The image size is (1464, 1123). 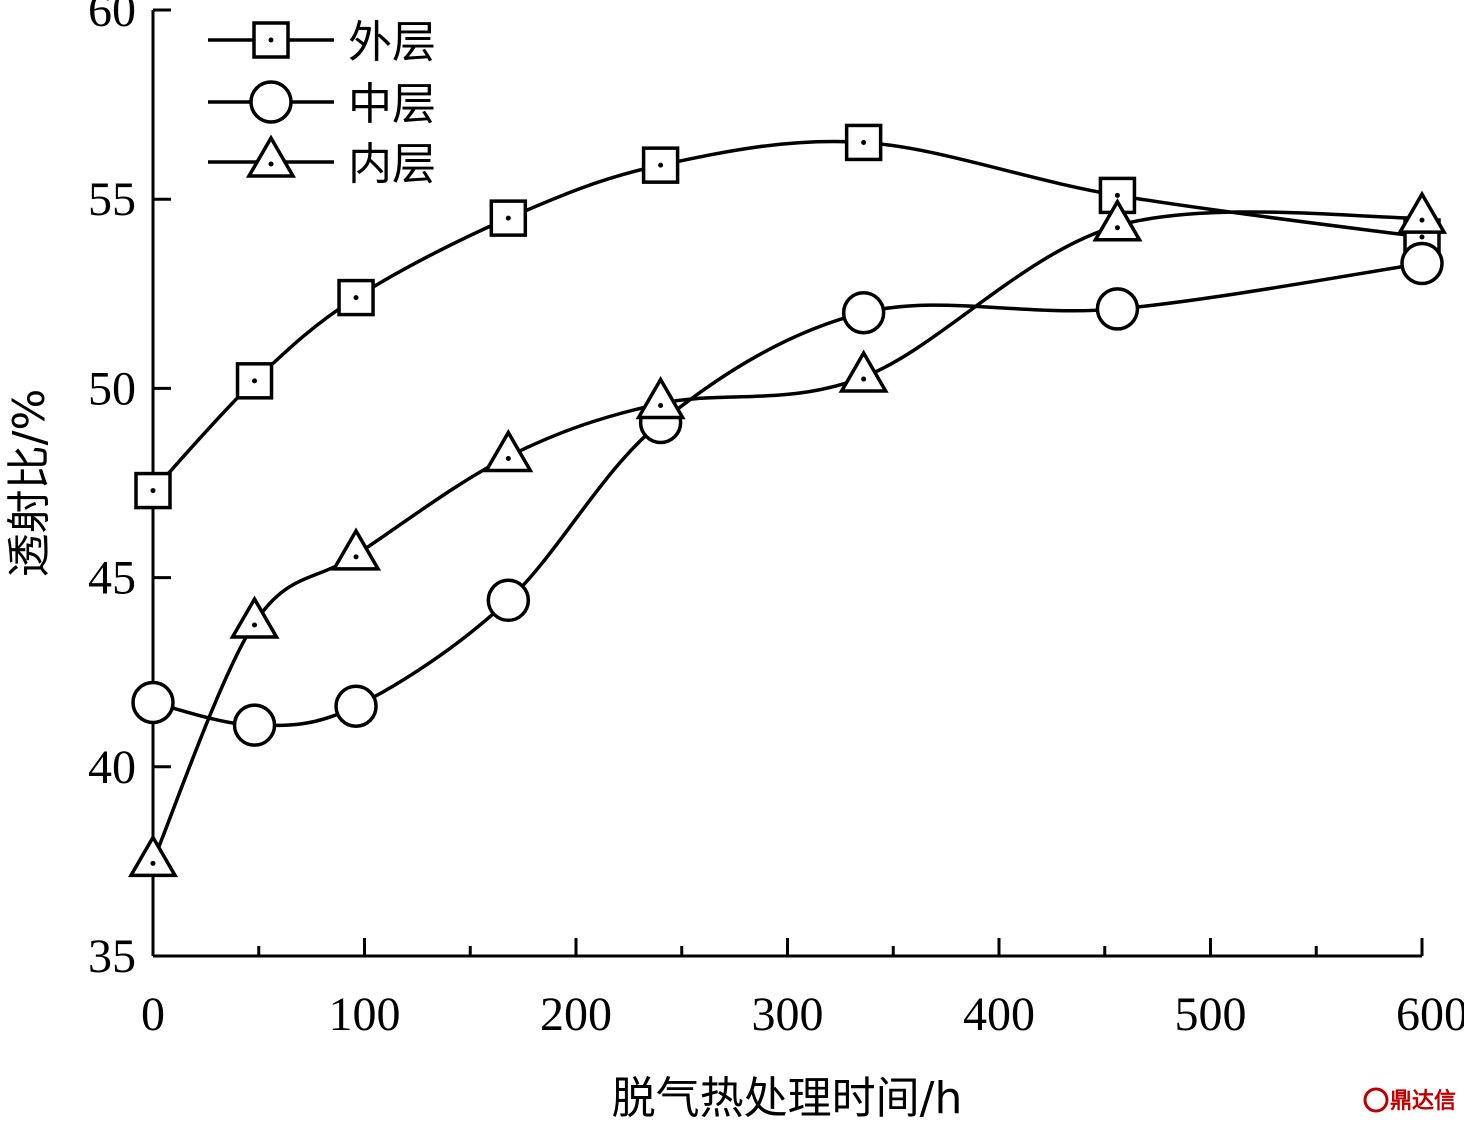 What do you see at coordinates (322, 162) in the screenshot?
I see `legend-entry: 内层` at bounding box center [322, 162].